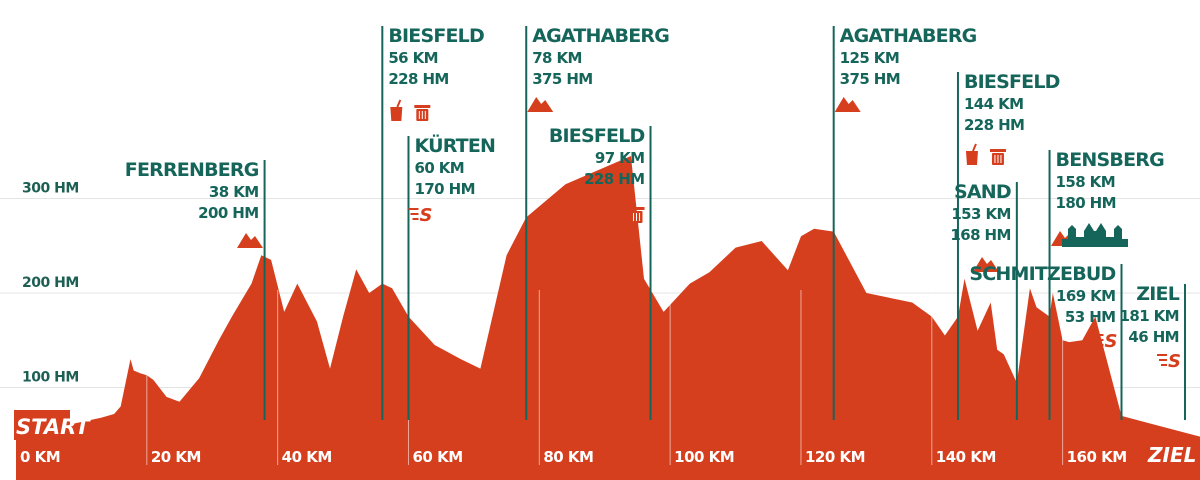 The image size is (1200, 480). Describe the element at coordinates (7, 425) in the screenshot. I see `start-stripes` at that location.